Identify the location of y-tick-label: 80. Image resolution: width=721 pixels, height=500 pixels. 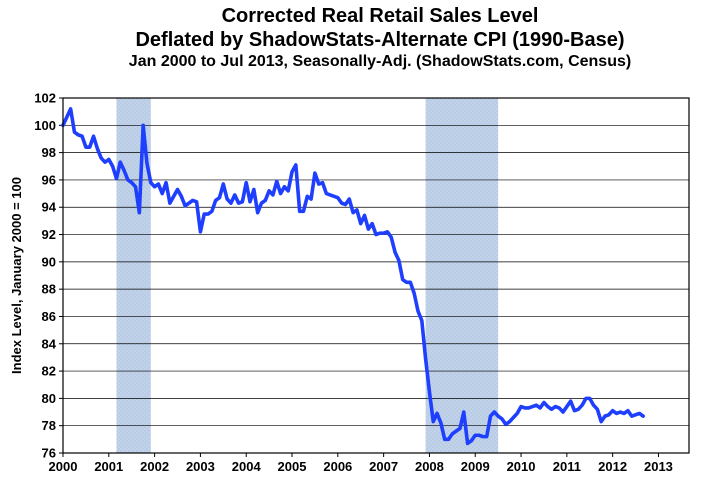
(49, 398).